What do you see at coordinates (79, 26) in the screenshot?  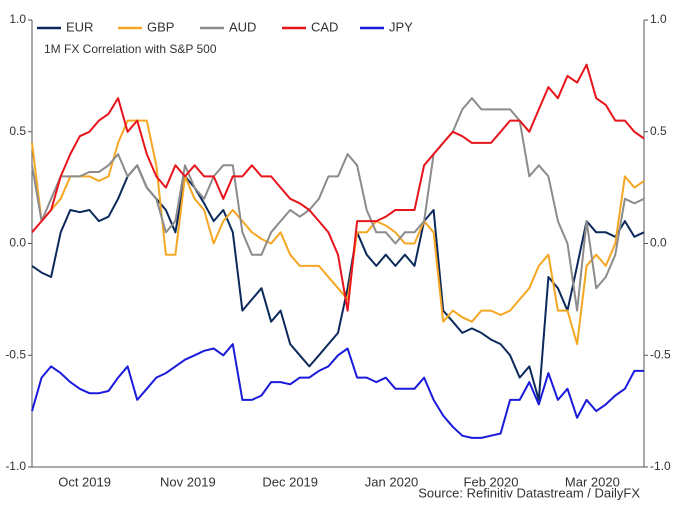 I see `legend-label: EUR` at bounding box center [79, 26].